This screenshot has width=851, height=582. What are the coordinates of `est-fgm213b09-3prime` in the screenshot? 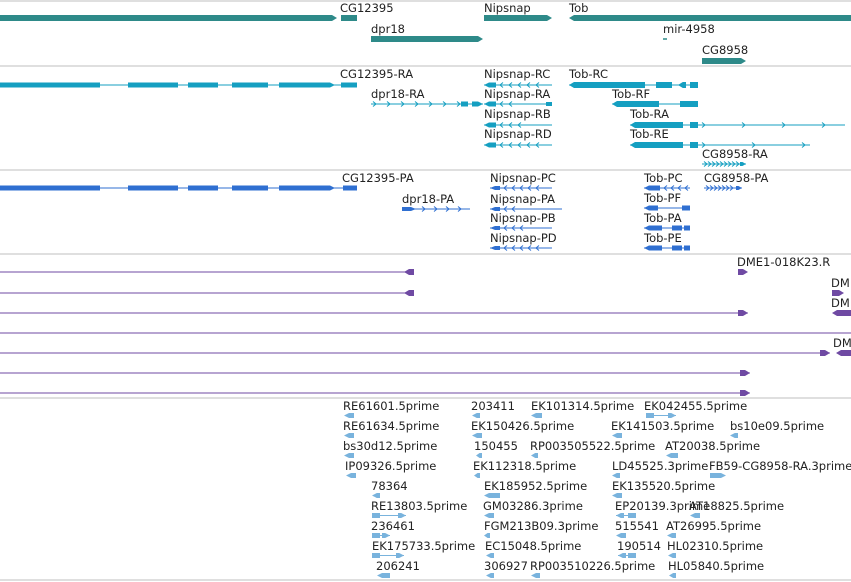 It's located at (487, 535).